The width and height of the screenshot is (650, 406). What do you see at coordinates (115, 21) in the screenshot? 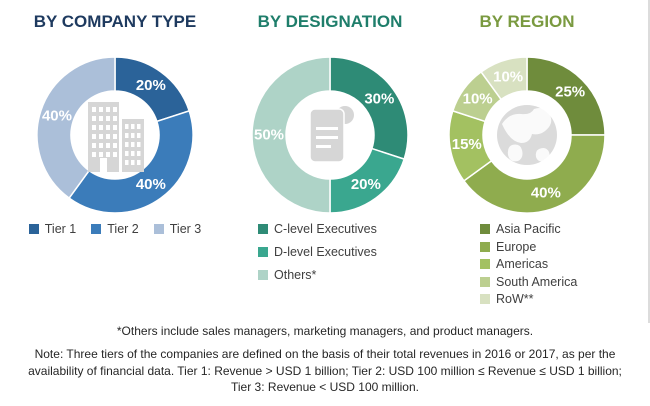
I see `chart-title-company-type: BY COMPANY TYPE` at bounding box center [115, 21].